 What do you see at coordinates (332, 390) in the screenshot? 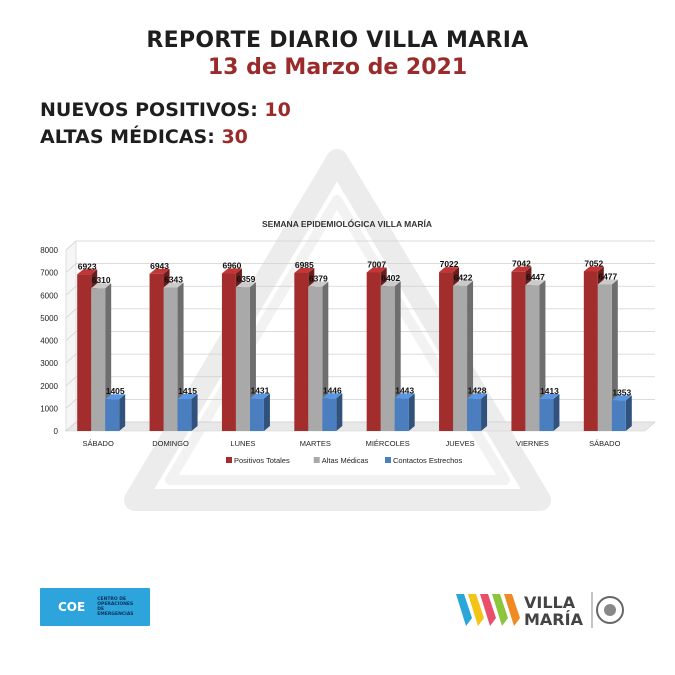
I see `data-label: 1446` at bounding box center [332, 390].